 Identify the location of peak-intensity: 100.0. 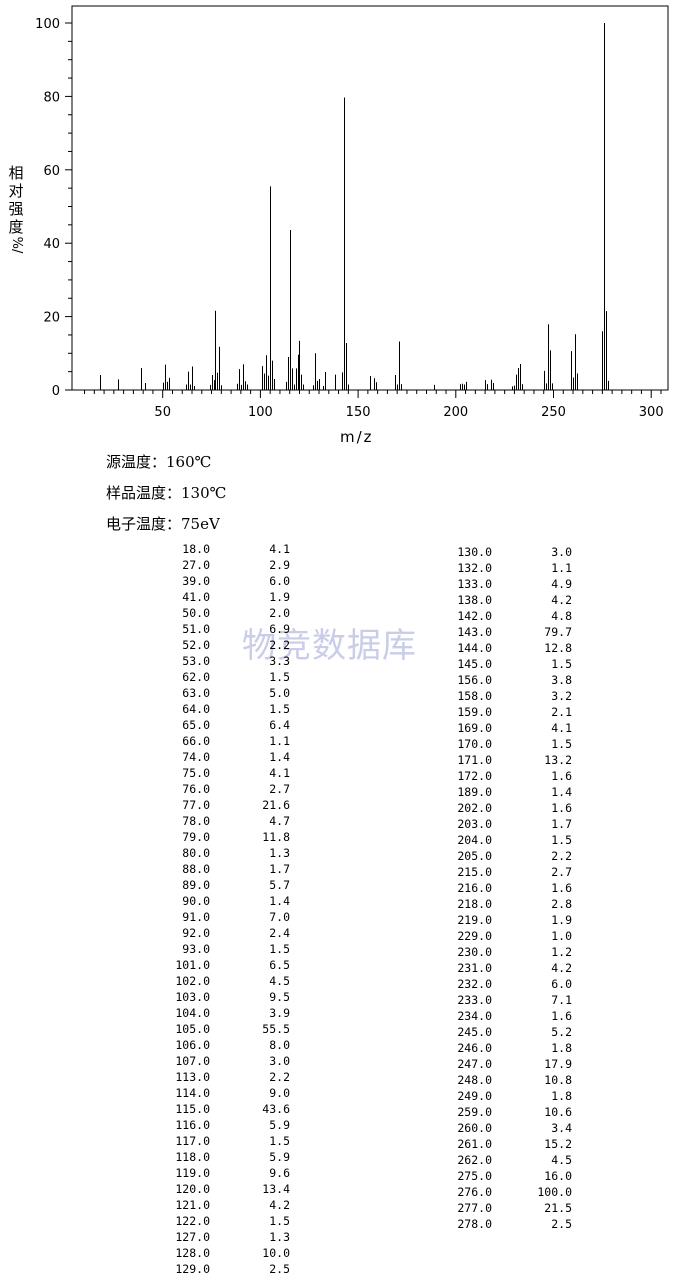
(554, 1192).